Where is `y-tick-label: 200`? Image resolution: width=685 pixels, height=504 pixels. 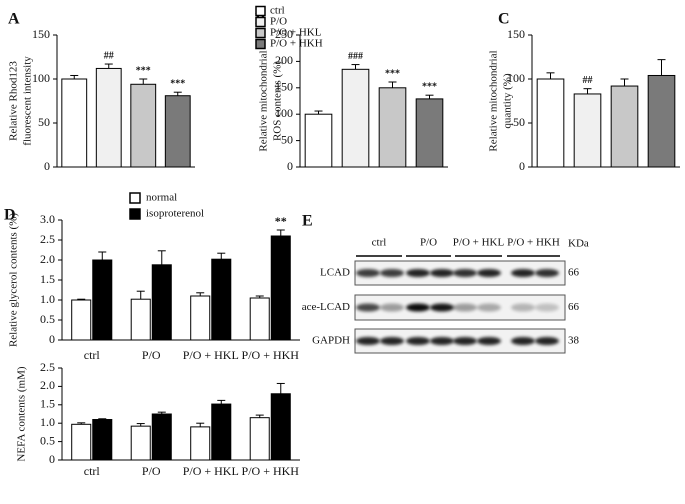
y-tick-label: 200 is located at coordinates (284, 60).